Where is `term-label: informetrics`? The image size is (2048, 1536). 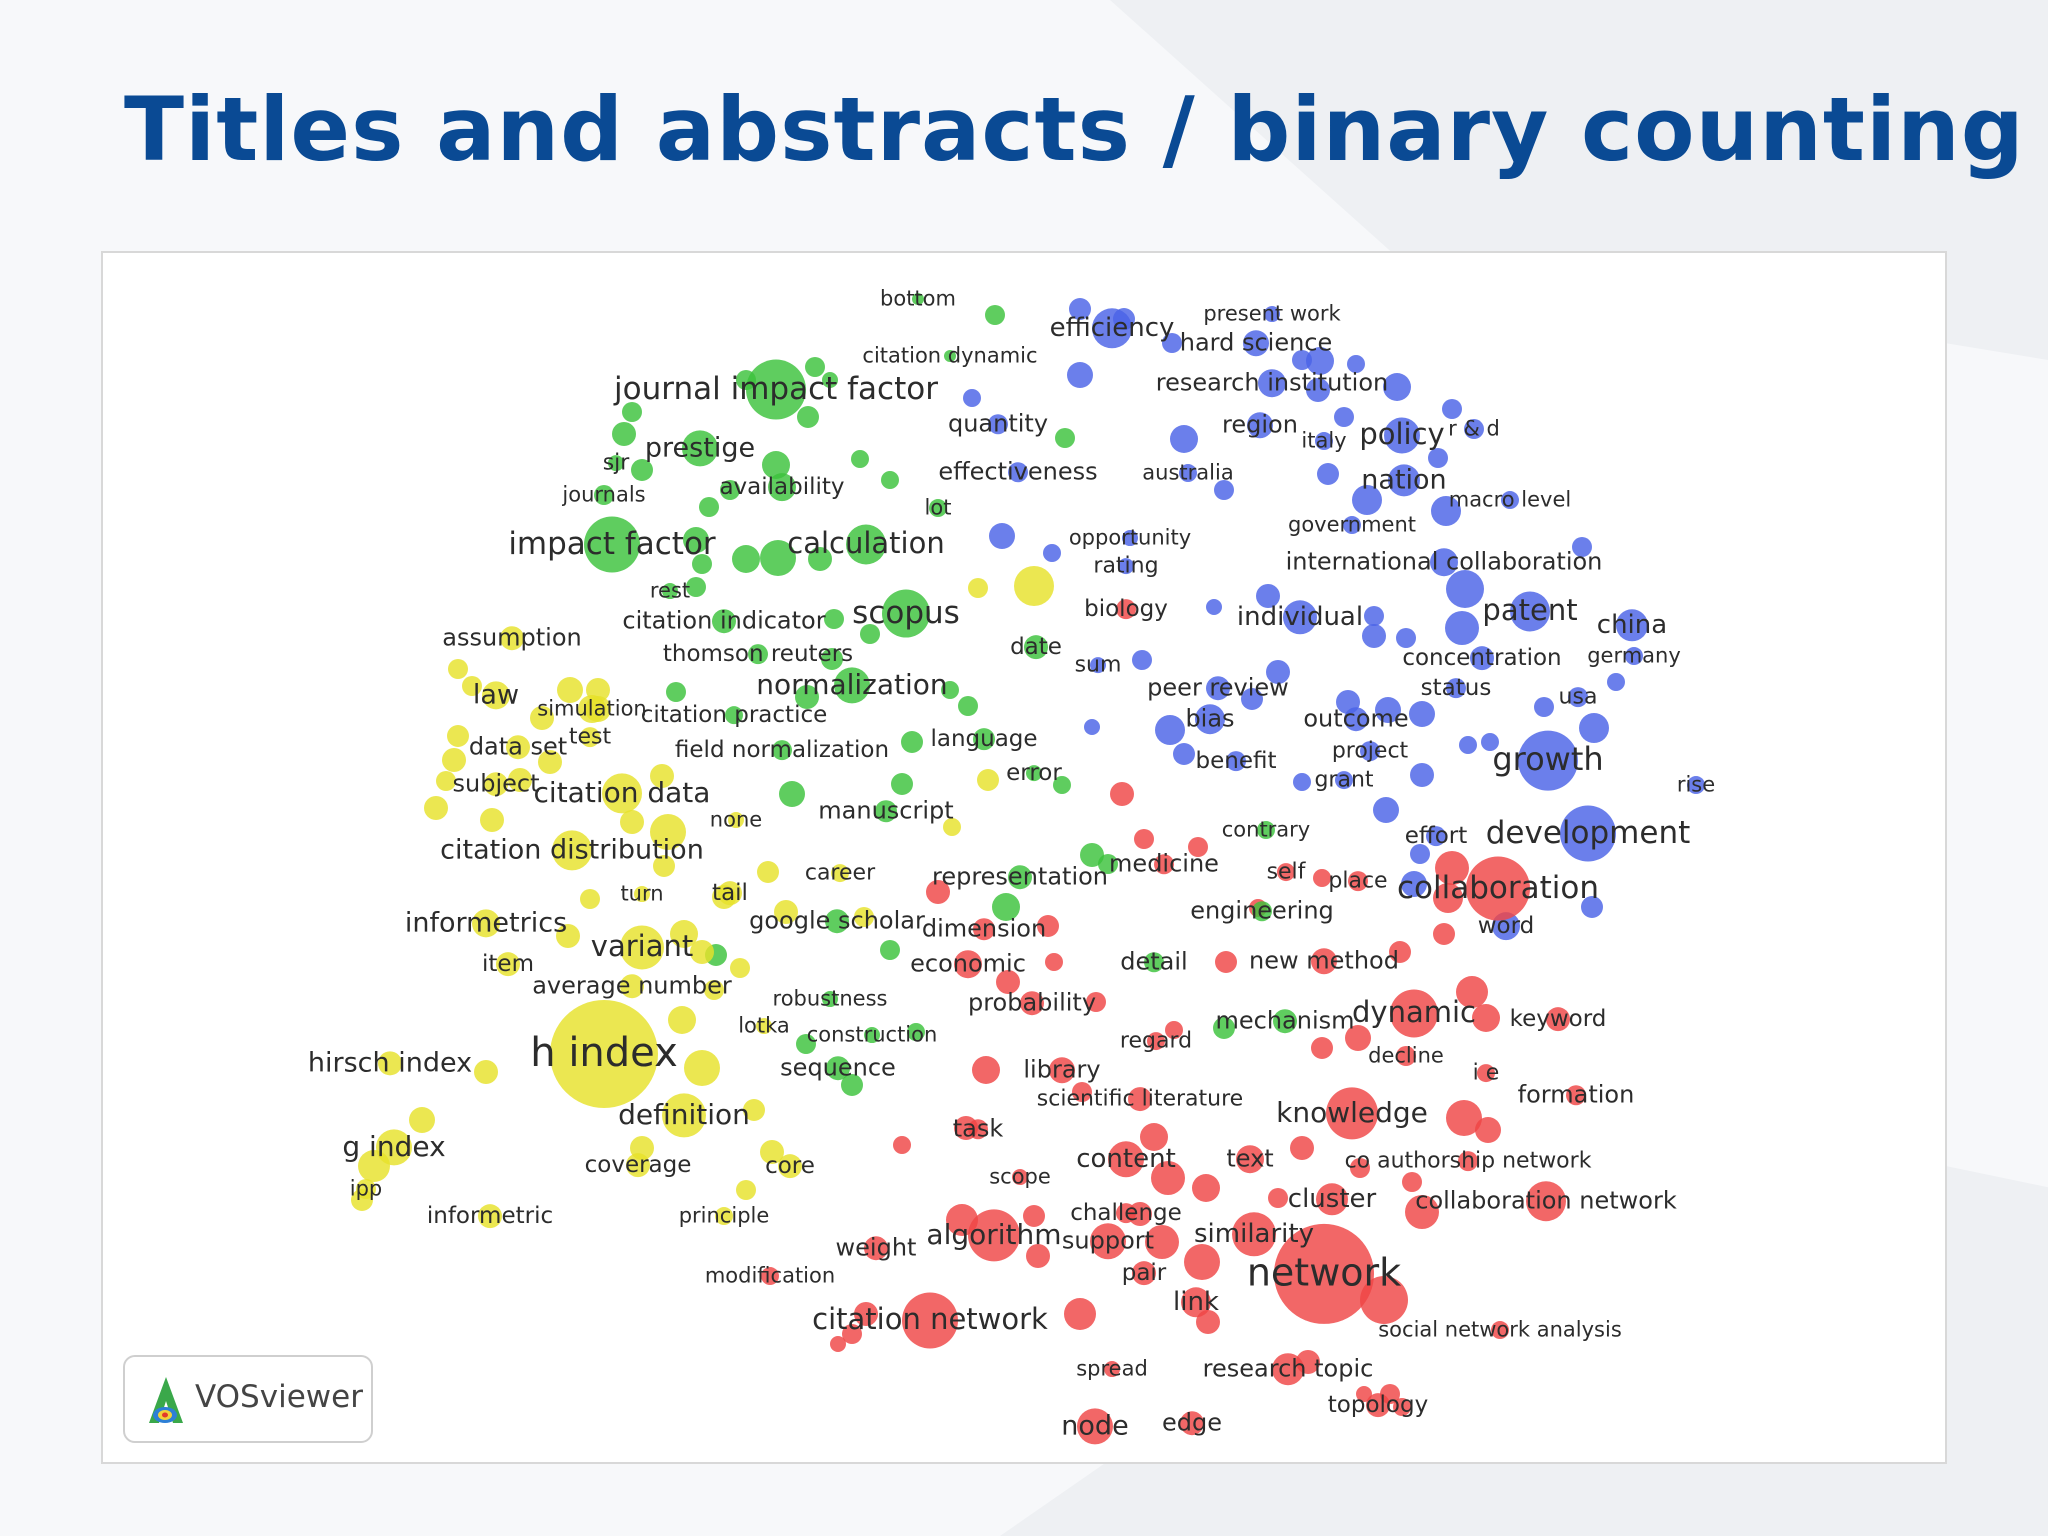
term-label: informetrics is located at coordinates (486, 922).